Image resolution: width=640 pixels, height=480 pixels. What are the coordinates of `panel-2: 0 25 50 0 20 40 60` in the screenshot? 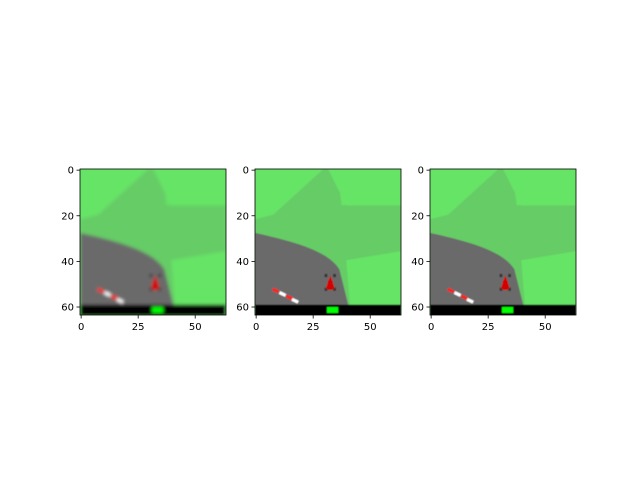 It's located at (319, 249).